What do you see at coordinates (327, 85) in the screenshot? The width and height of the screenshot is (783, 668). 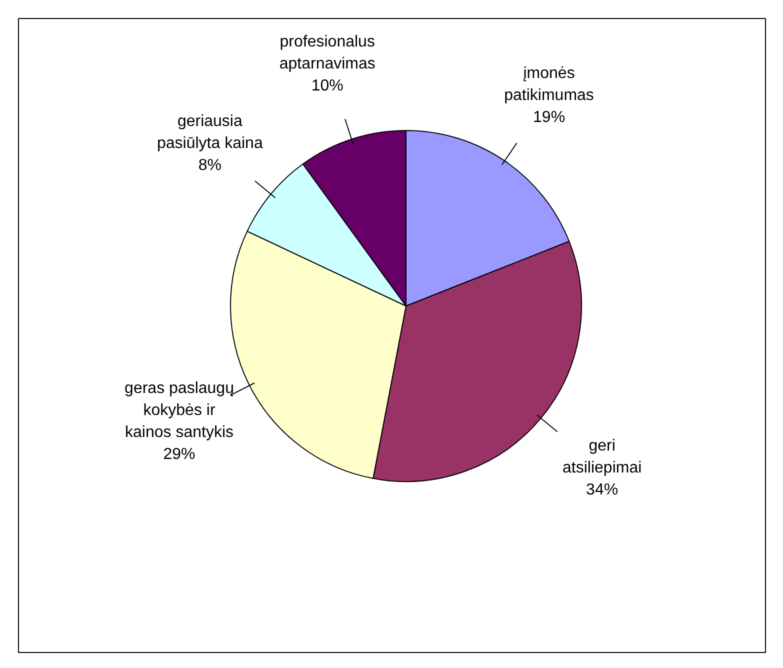 I see `data-label: 10%` at bounding box center [327, 85].